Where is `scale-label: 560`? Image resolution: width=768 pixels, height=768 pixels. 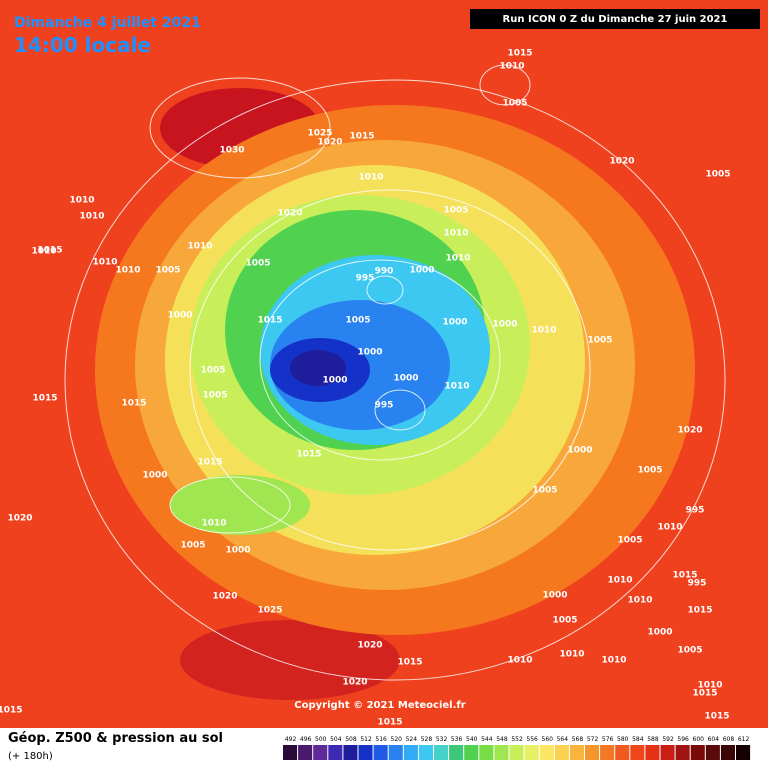
scale-label: 560 is located at coordinates (548, 739).